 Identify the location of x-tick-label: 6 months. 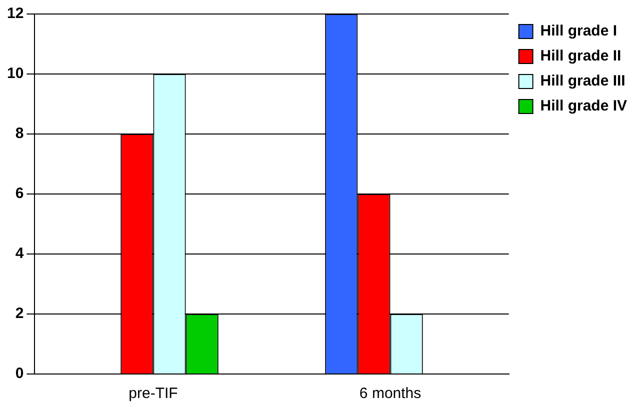
(390, 393).